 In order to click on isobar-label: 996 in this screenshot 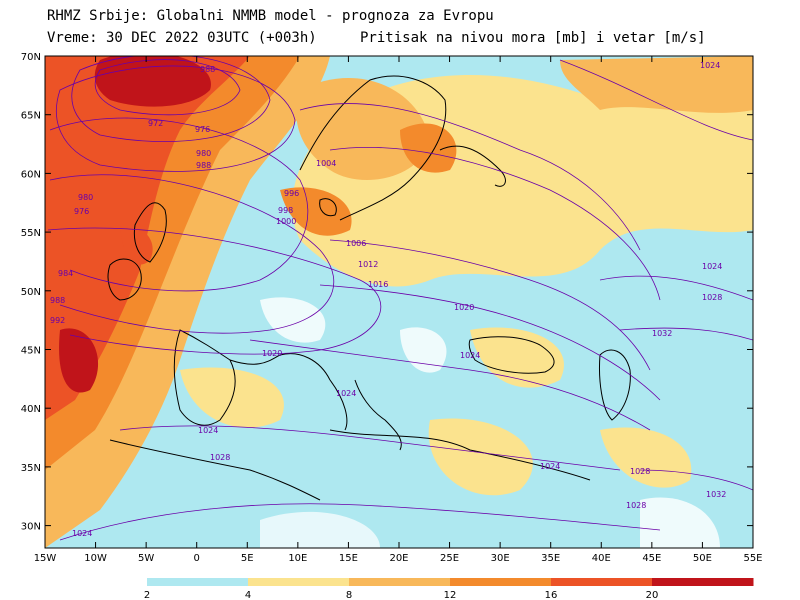, I will do `click(291, 193)`.